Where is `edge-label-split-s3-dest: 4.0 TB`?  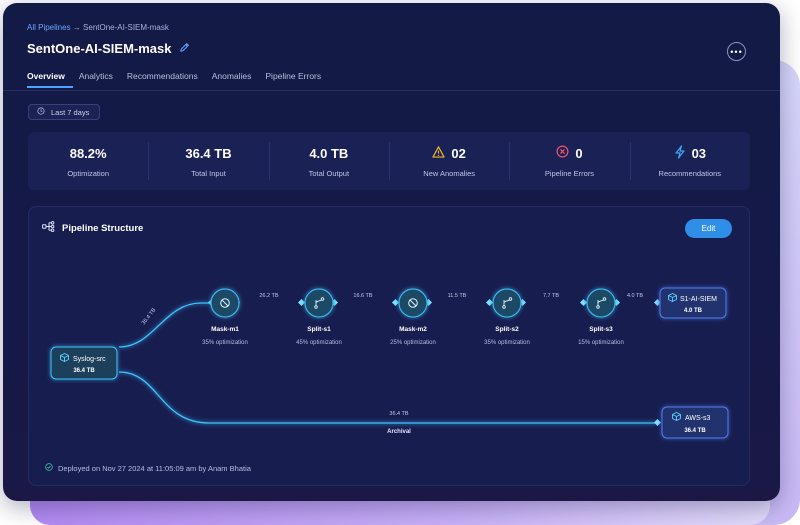 edge-label-split-s3-dest: 4.0 TB is located at coordinates (635, 296).